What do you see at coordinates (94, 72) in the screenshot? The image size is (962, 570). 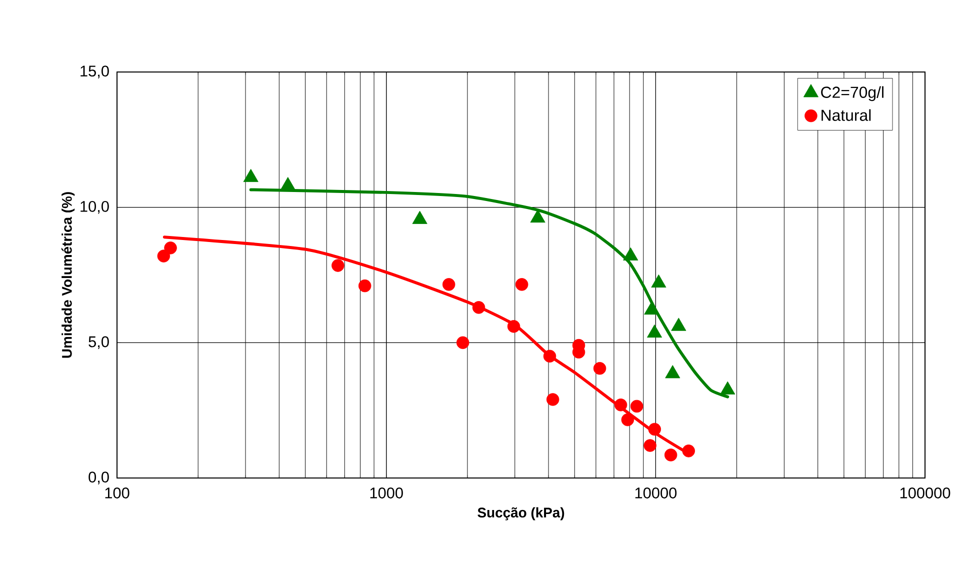 I see `y-tick-label: 15,0` at bounding box center [94, 72].